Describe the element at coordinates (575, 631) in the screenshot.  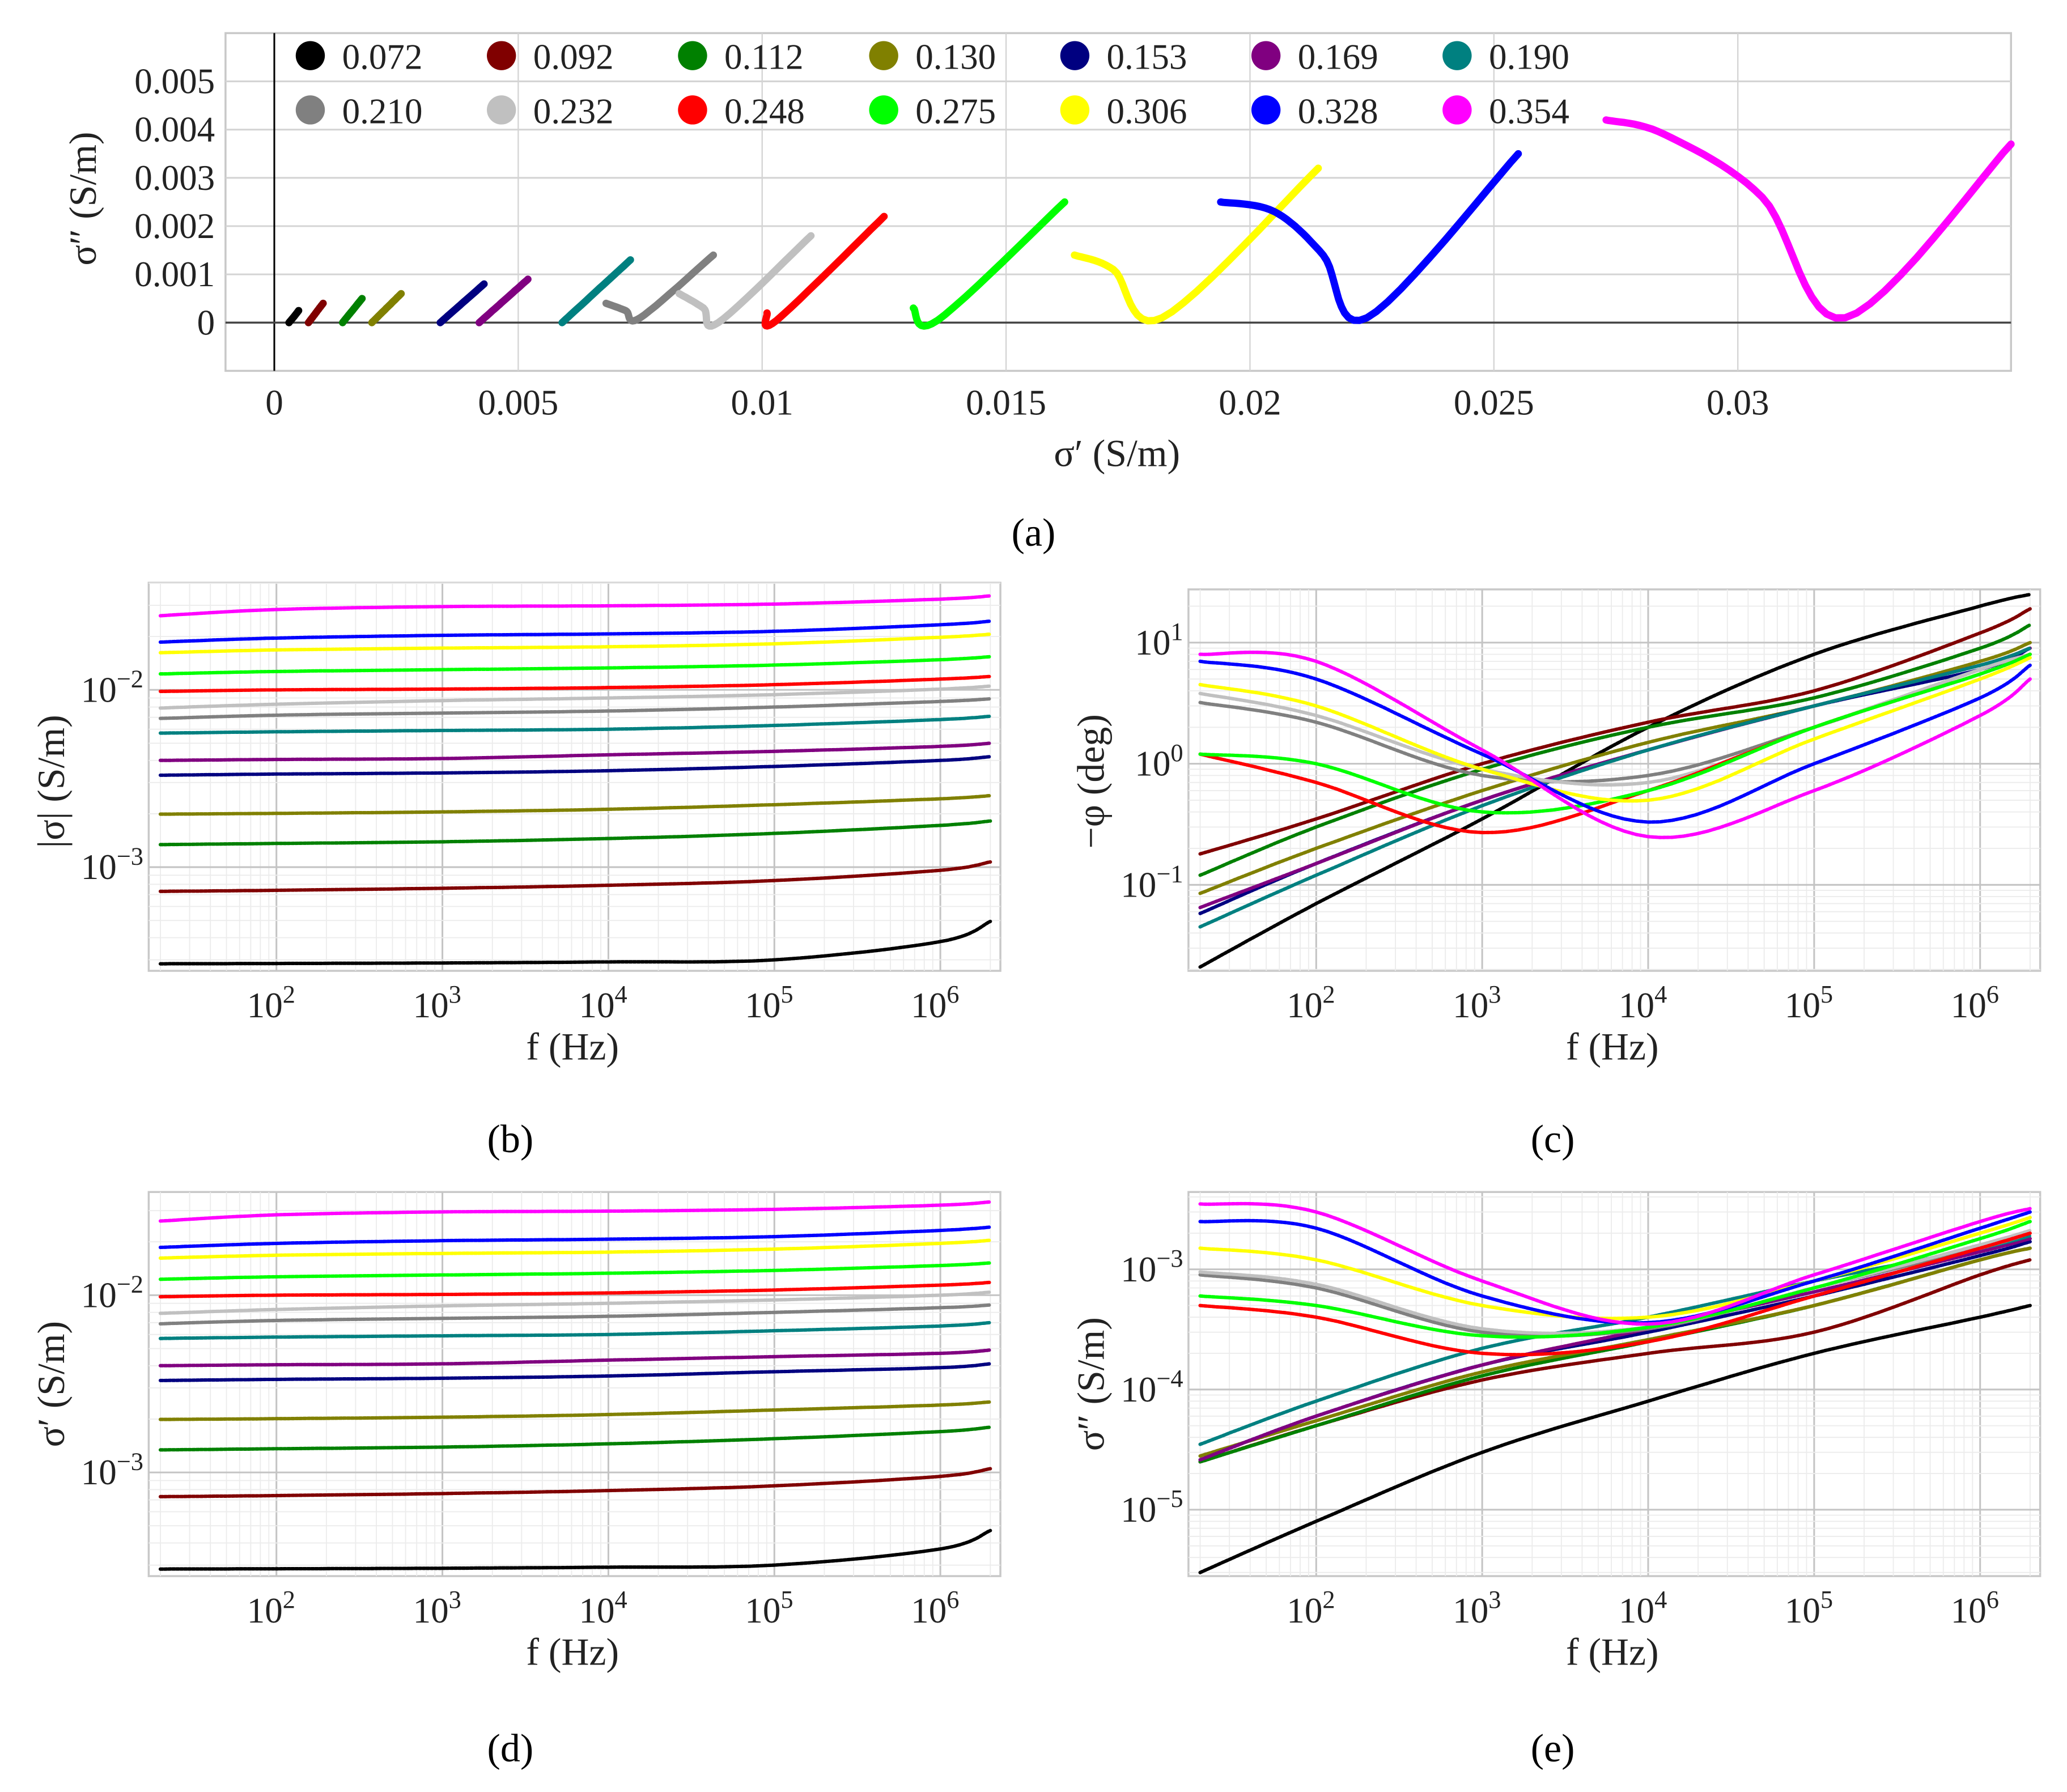
I see `series-line-0.328` at that location.